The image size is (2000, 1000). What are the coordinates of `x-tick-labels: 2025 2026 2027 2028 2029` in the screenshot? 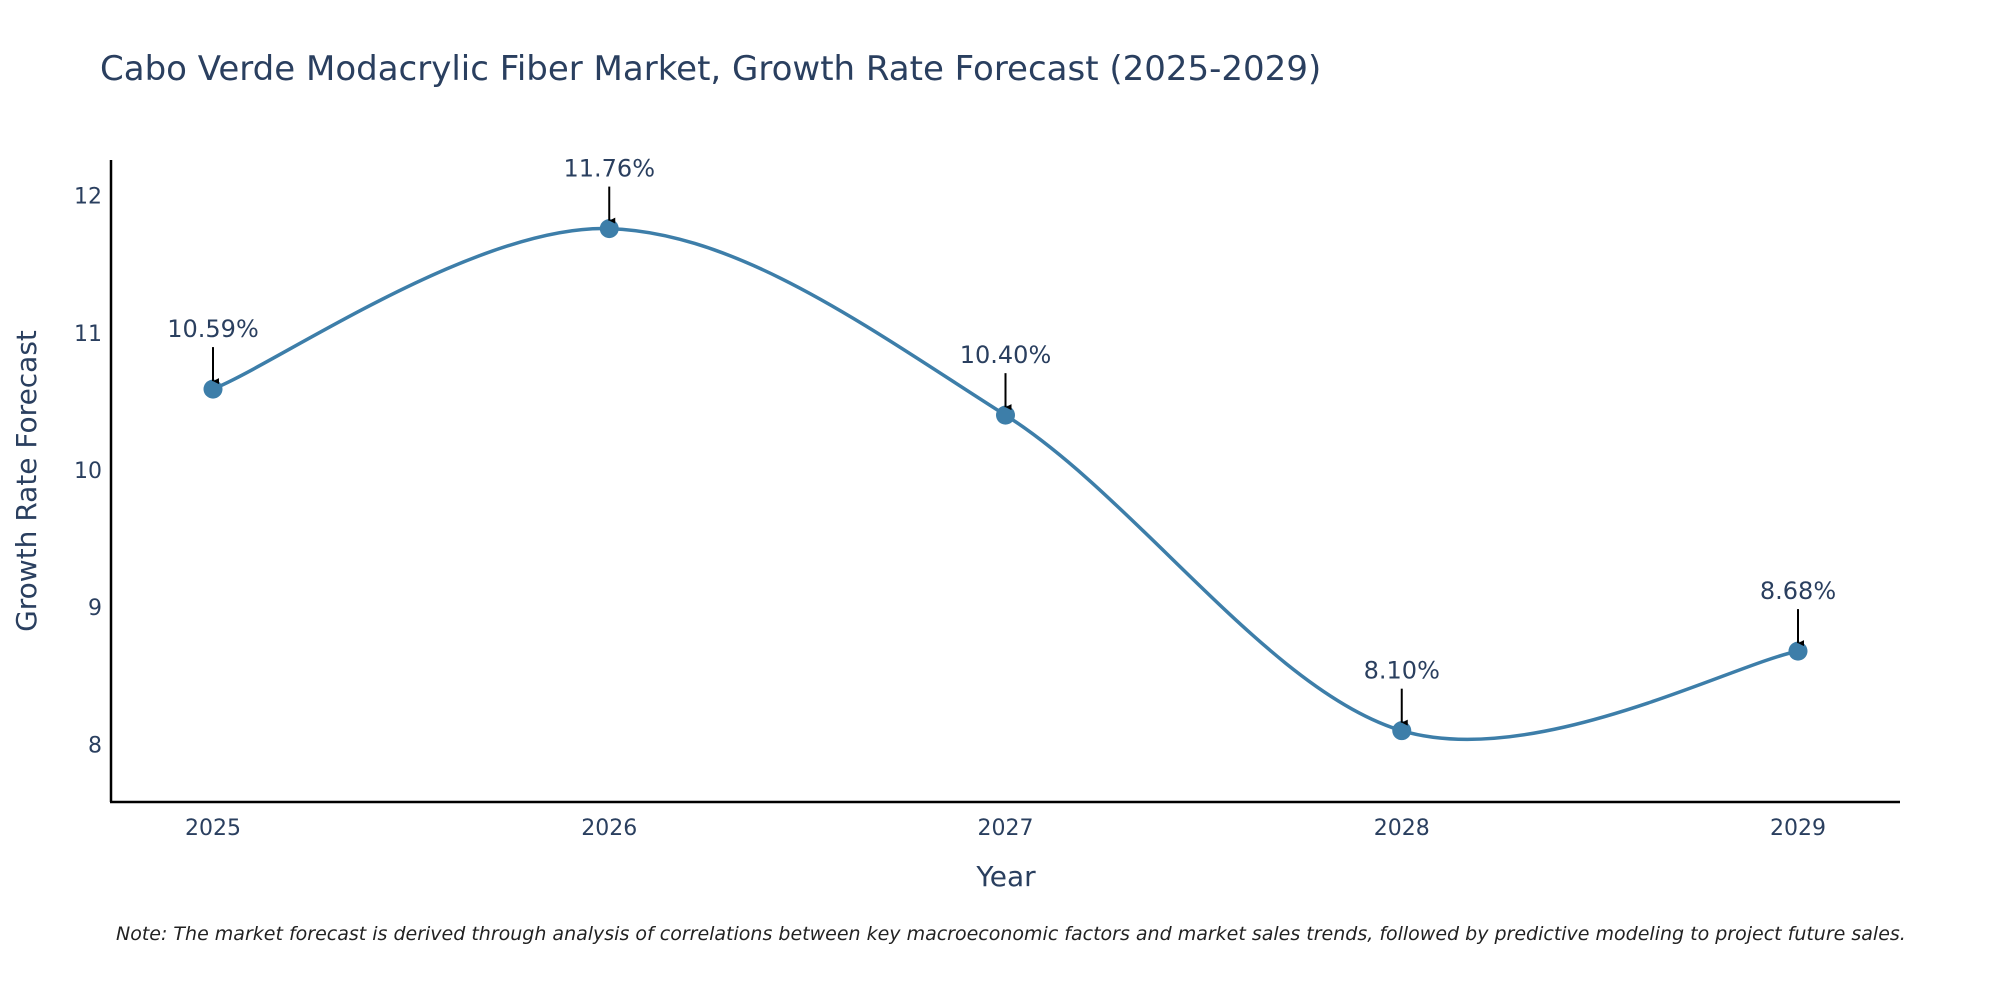 It's located at (1005, 828).